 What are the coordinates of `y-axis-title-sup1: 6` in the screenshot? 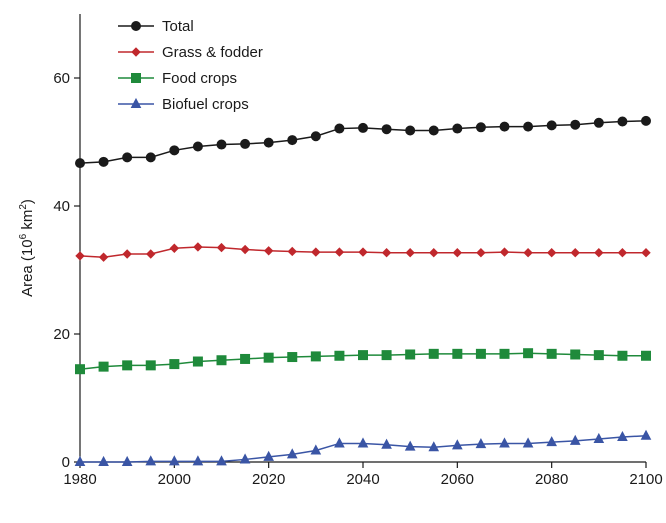 It's located at (23, 236).